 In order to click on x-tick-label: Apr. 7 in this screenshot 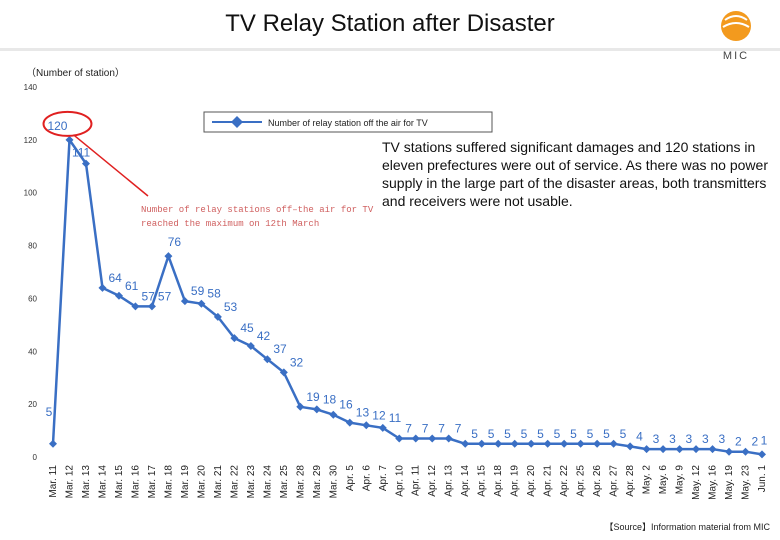, I will do `click(383, 478)`.